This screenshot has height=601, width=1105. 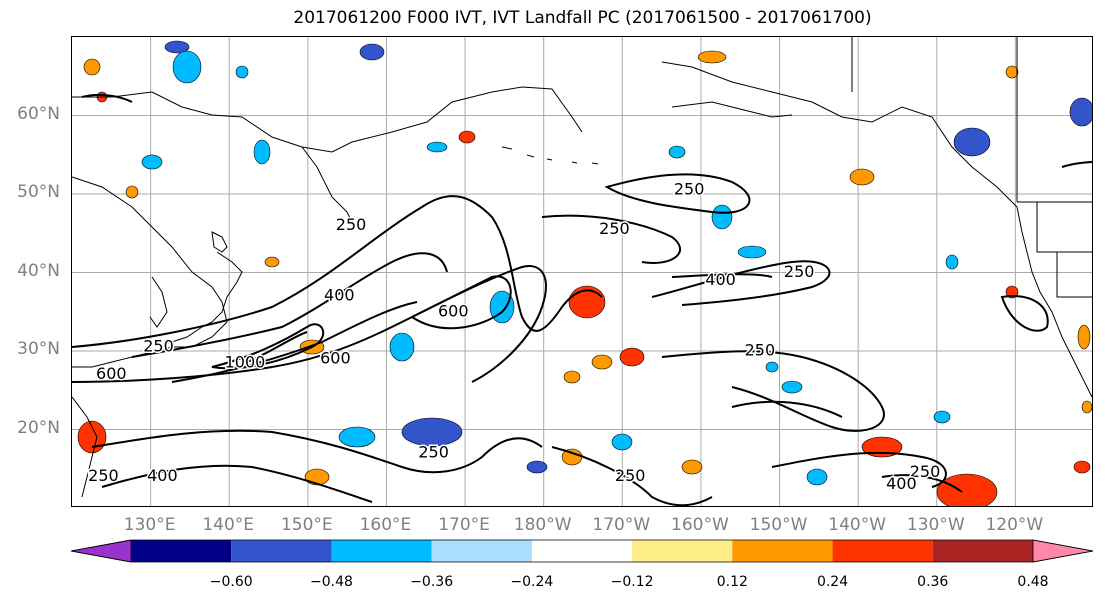 What do you see at coordinates (464, 525) in the screenshot?
I see `longitude-label: 170°E` at bounding box center [464, 525].